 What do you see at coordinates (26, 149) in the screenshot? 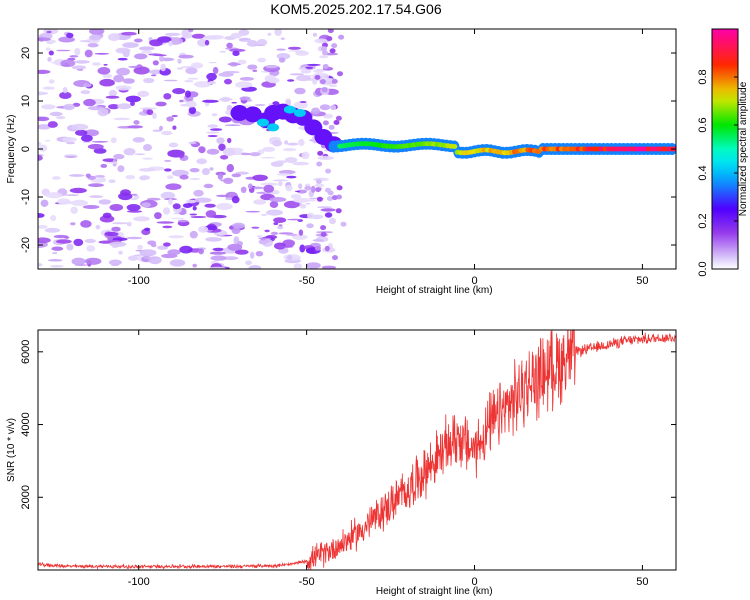
I see `y-tick-label: 0` at bounding box center [26, 149].